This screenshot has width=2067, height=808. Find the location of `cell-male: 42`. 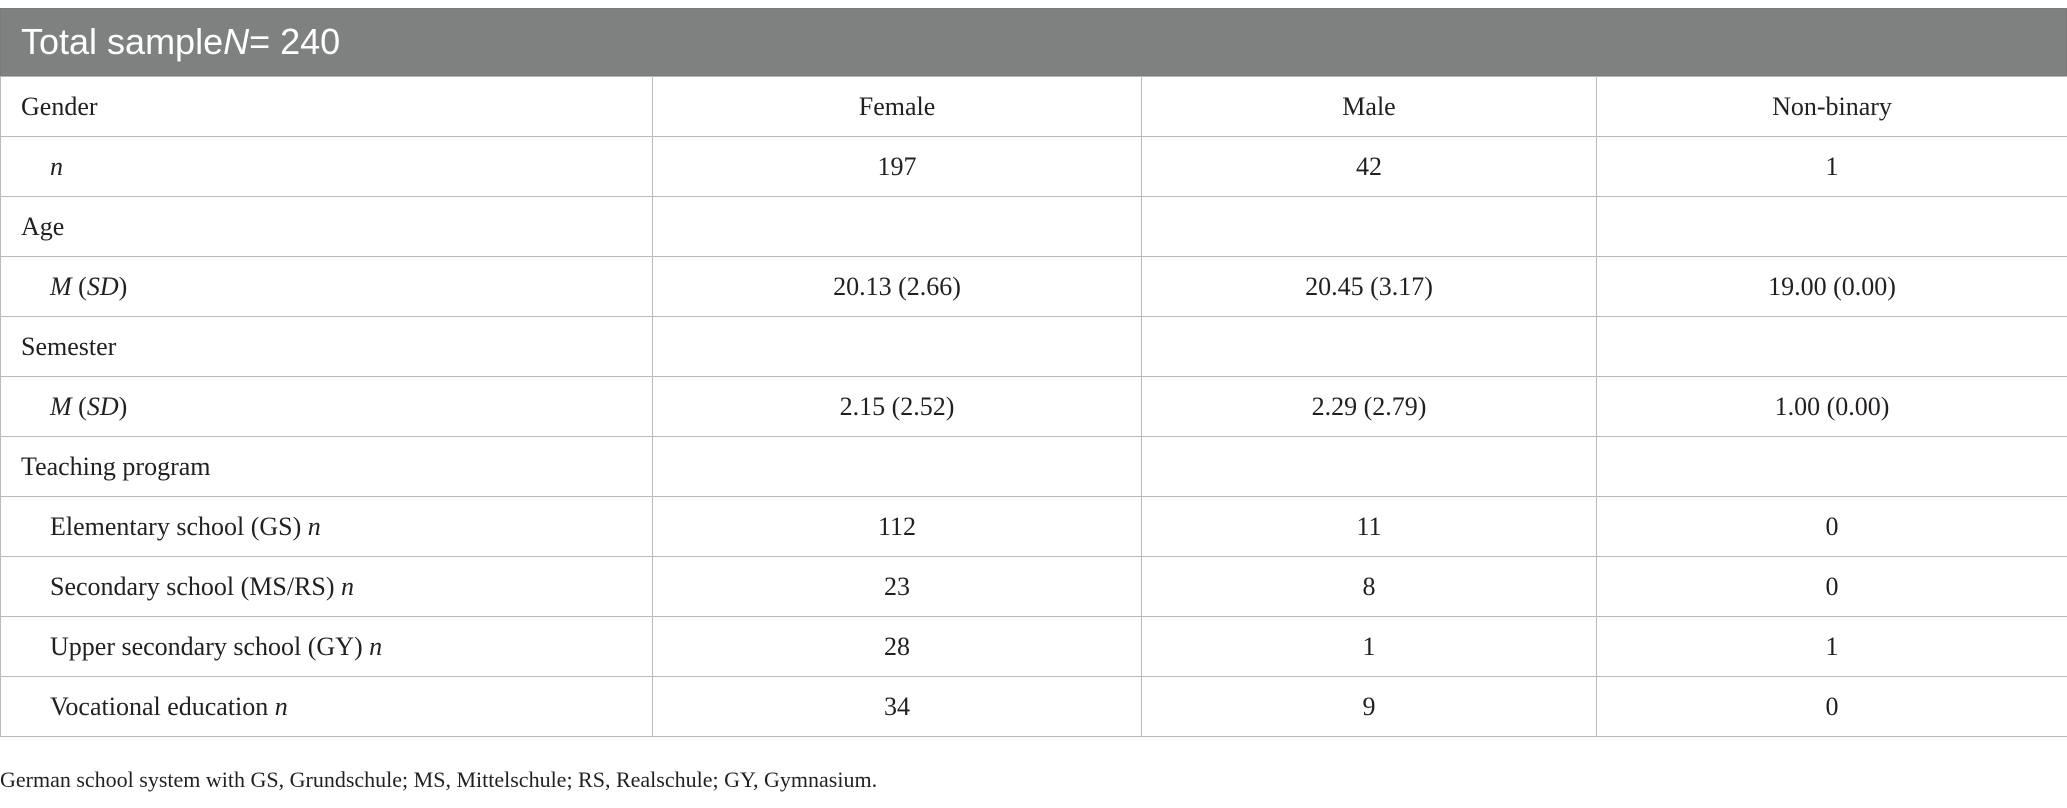

cell-male: 42 is located at coordinates (1369, 166).